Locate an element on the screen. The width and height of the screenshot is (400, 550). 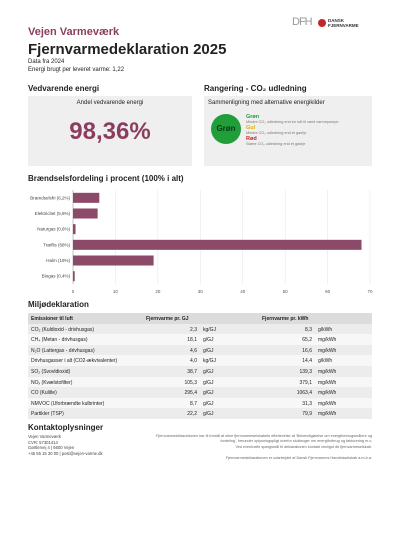
cell: 8,7 is located at coordinates (193, 403).